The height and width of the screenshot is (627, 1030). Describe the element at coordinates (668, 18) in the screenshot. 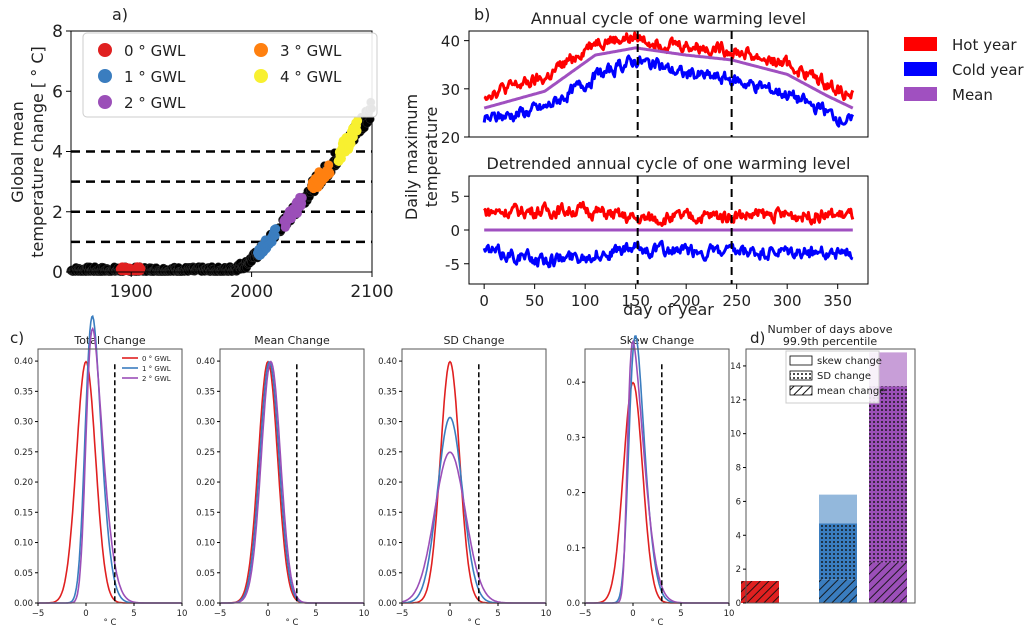

I see `subplot-title: Annual cycle of one warming level` at that location.